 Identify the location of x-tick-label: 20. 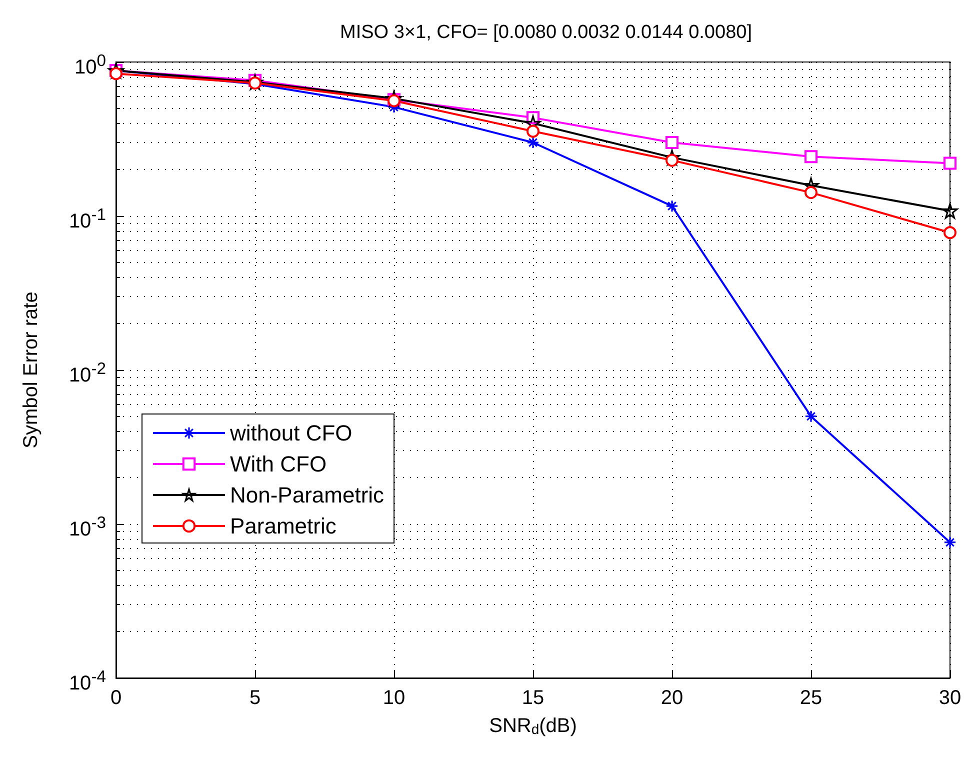
(672, 698).